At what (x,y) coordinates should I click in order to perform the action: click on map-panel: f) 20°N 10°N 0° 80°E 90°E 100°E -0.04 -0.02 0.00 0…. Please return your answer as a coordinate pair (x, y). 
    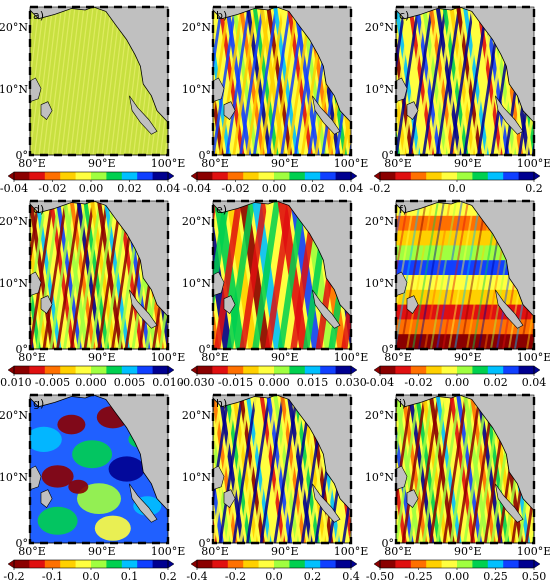
    Looking at the image, I should click on (457, 291).